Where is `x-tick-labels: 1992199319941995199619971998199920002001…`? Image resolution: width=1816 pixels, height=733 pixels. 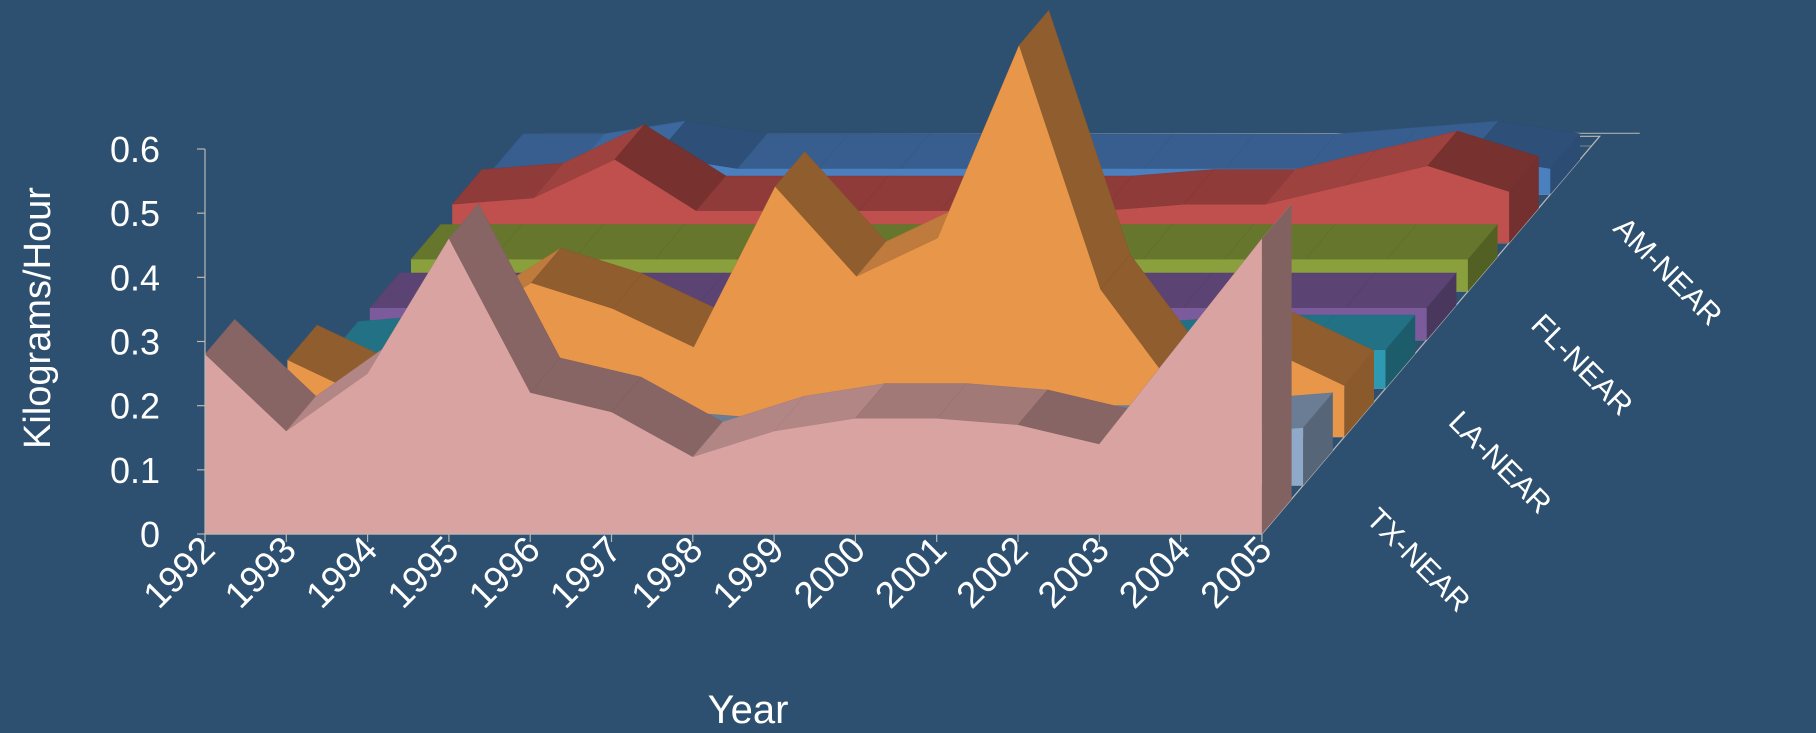
x-tick-labels: 1992199319941995199619971998199920002001… is located at coordinates (707, 572).